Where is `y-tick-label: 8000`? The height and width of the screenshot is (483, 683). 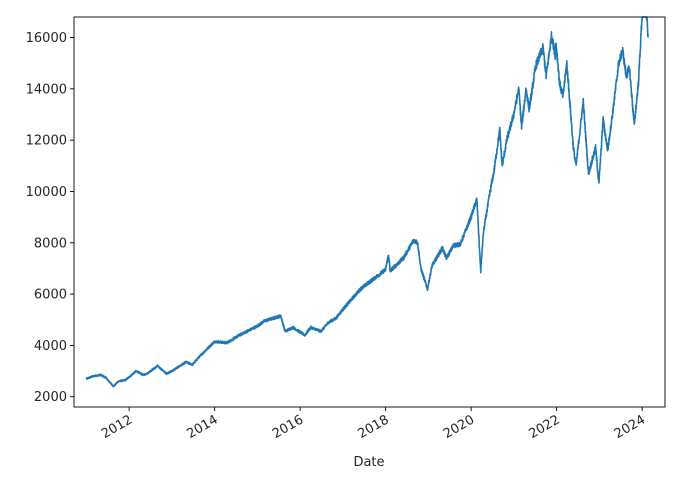
y-tick-label: 8000 is located at coordinates (50, 243).